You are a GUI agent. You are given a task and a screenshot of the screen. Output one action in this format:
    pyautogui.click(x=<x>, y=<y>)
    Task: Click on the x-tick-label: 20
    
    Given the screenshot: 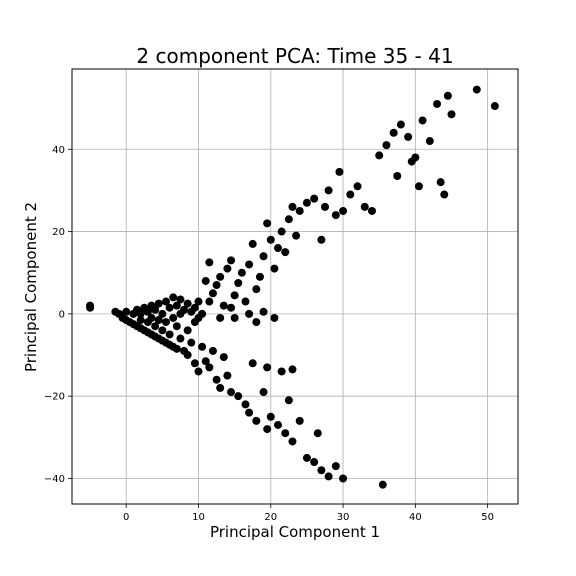 What is the action you would take?
    pyautogui.click(x=270, y=517)
    